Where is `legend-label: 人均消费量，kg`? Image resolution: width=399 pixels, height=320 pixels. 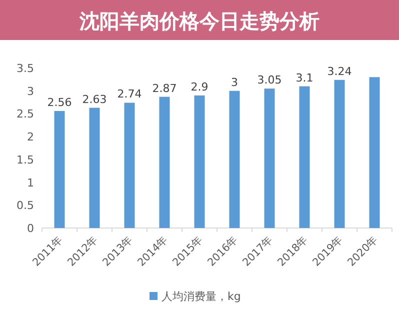
legend-label: 人均消费量，kg is located at coordinates (201, 296).